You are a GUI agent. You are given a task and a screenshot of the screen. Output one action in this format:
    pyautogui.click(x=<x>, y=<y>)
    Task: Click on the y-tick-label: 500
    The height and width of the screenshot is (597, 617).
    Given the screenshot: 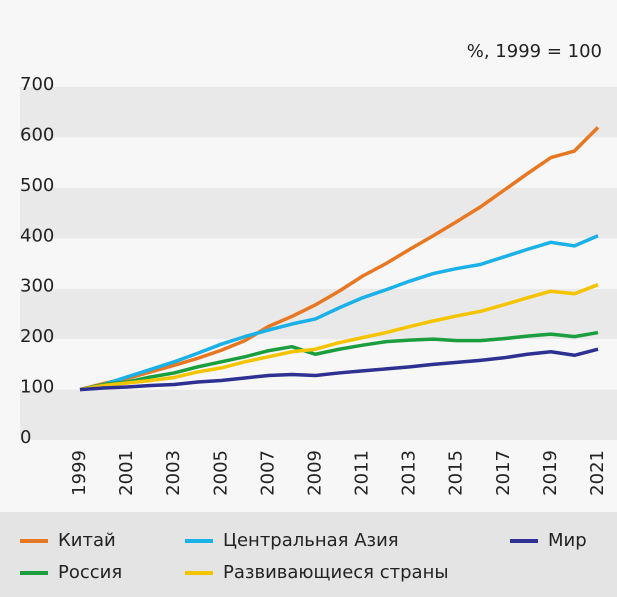 What is the action you would take?
    pyautogui.click(x=37, y=185)
    